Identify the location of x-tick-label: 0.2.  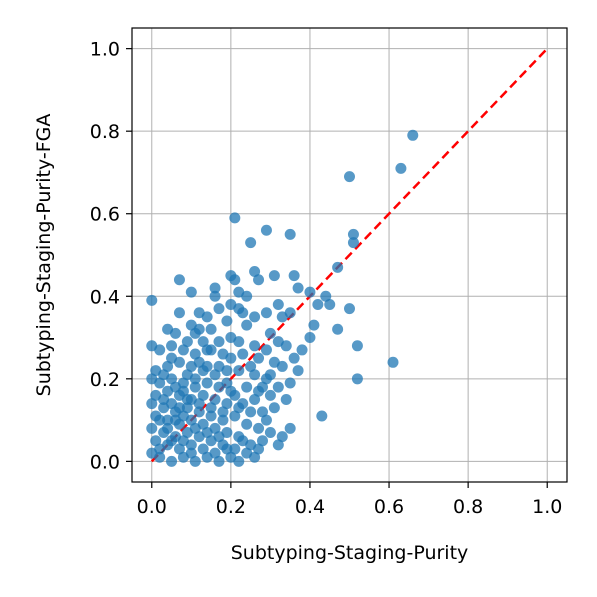
(231, 507).